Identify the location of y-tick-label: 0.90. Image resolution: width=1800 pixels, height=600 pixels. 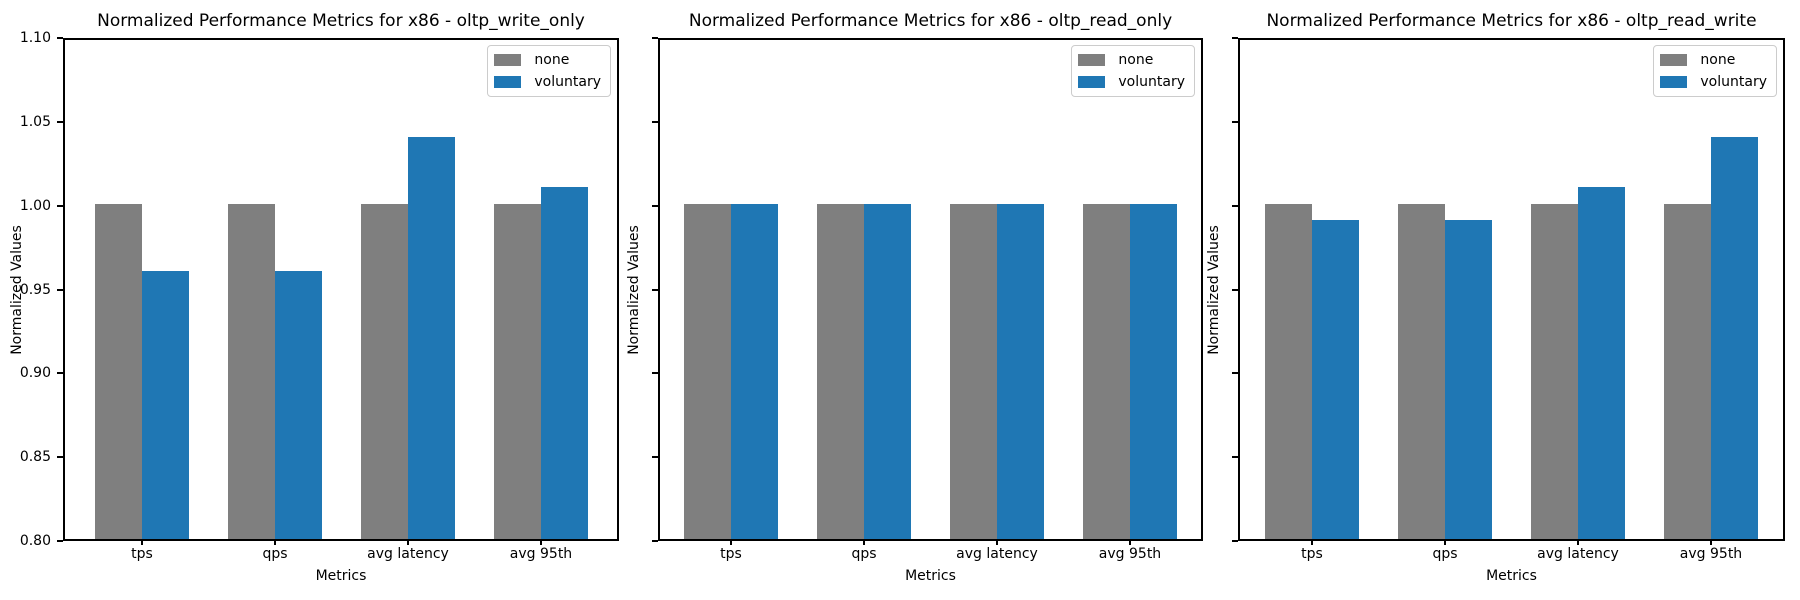
(35, 373).